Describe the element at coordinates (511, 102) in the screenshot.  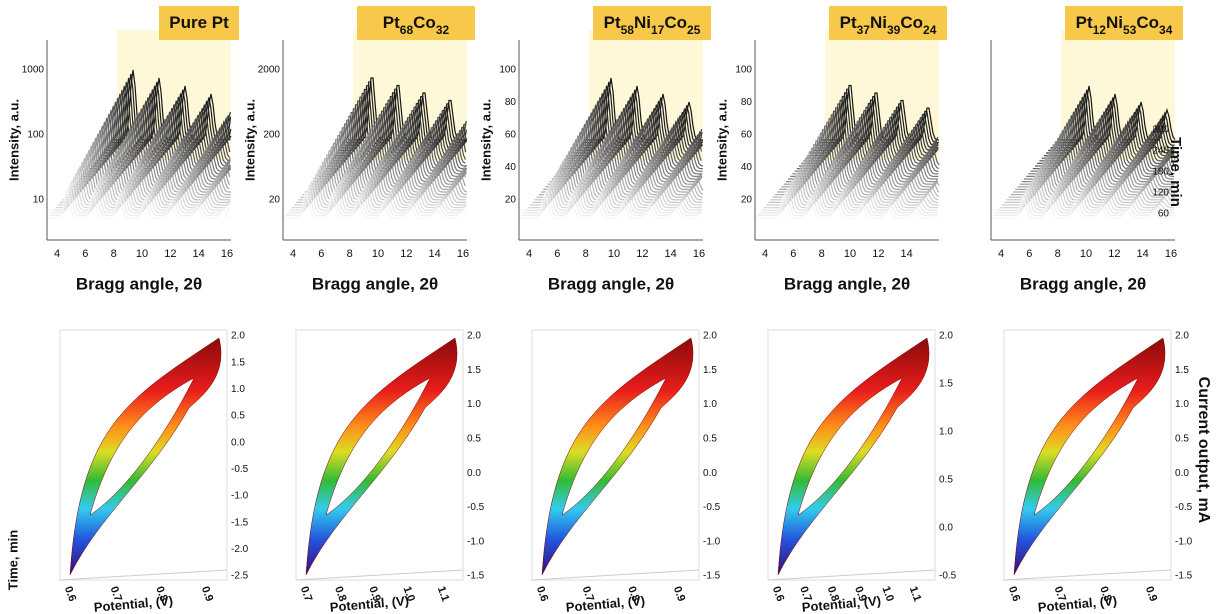
I see `y-tick-label: 80` at that location.